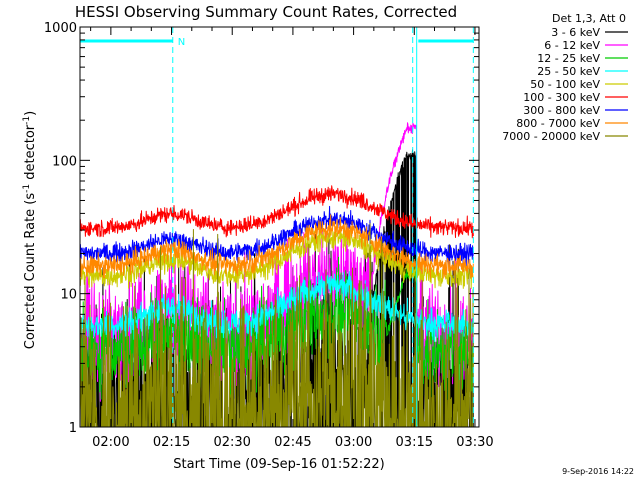  I want to click on x-tick-label-5: 03:15, so click(414, 442).